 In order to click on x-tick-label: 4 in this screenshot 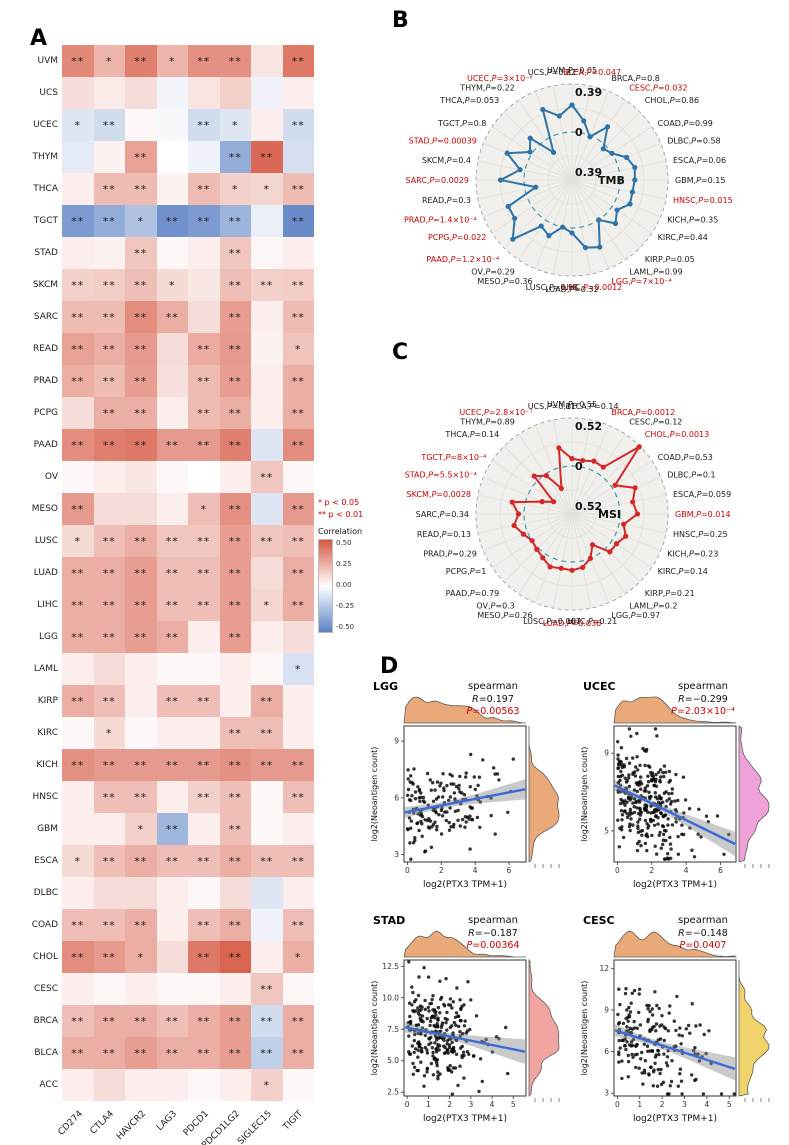, I will do `click(475, 870)`.